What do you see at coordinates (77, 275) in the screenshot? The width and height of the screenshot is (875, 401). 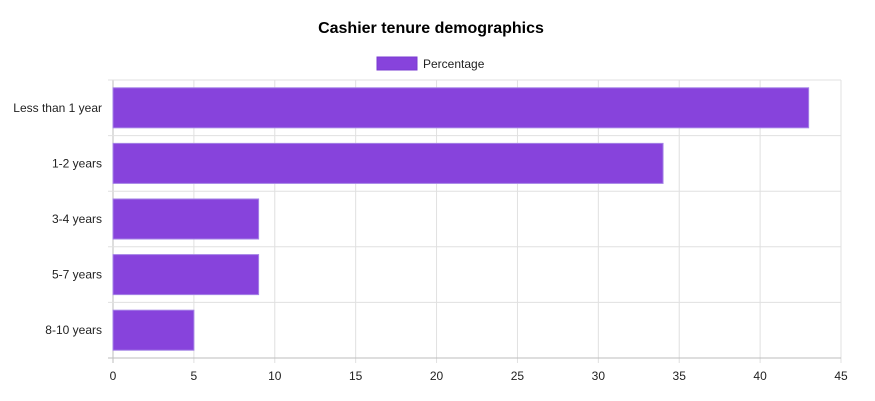 I see `y-tick-label: 5-7 years` at bounding box center [77, 275].